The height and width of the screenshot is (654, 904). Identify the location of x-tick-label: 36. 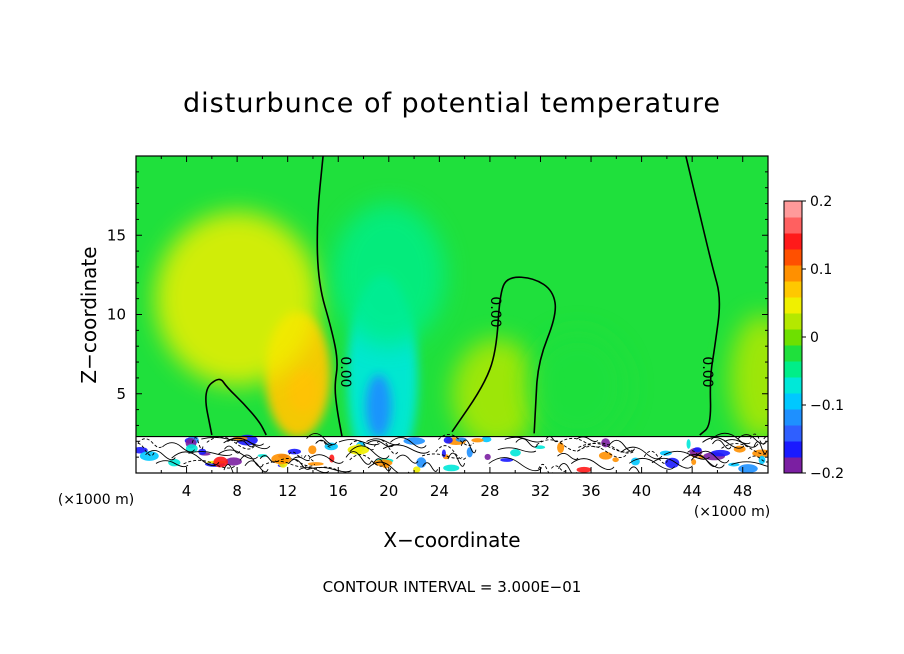
(590, 491).